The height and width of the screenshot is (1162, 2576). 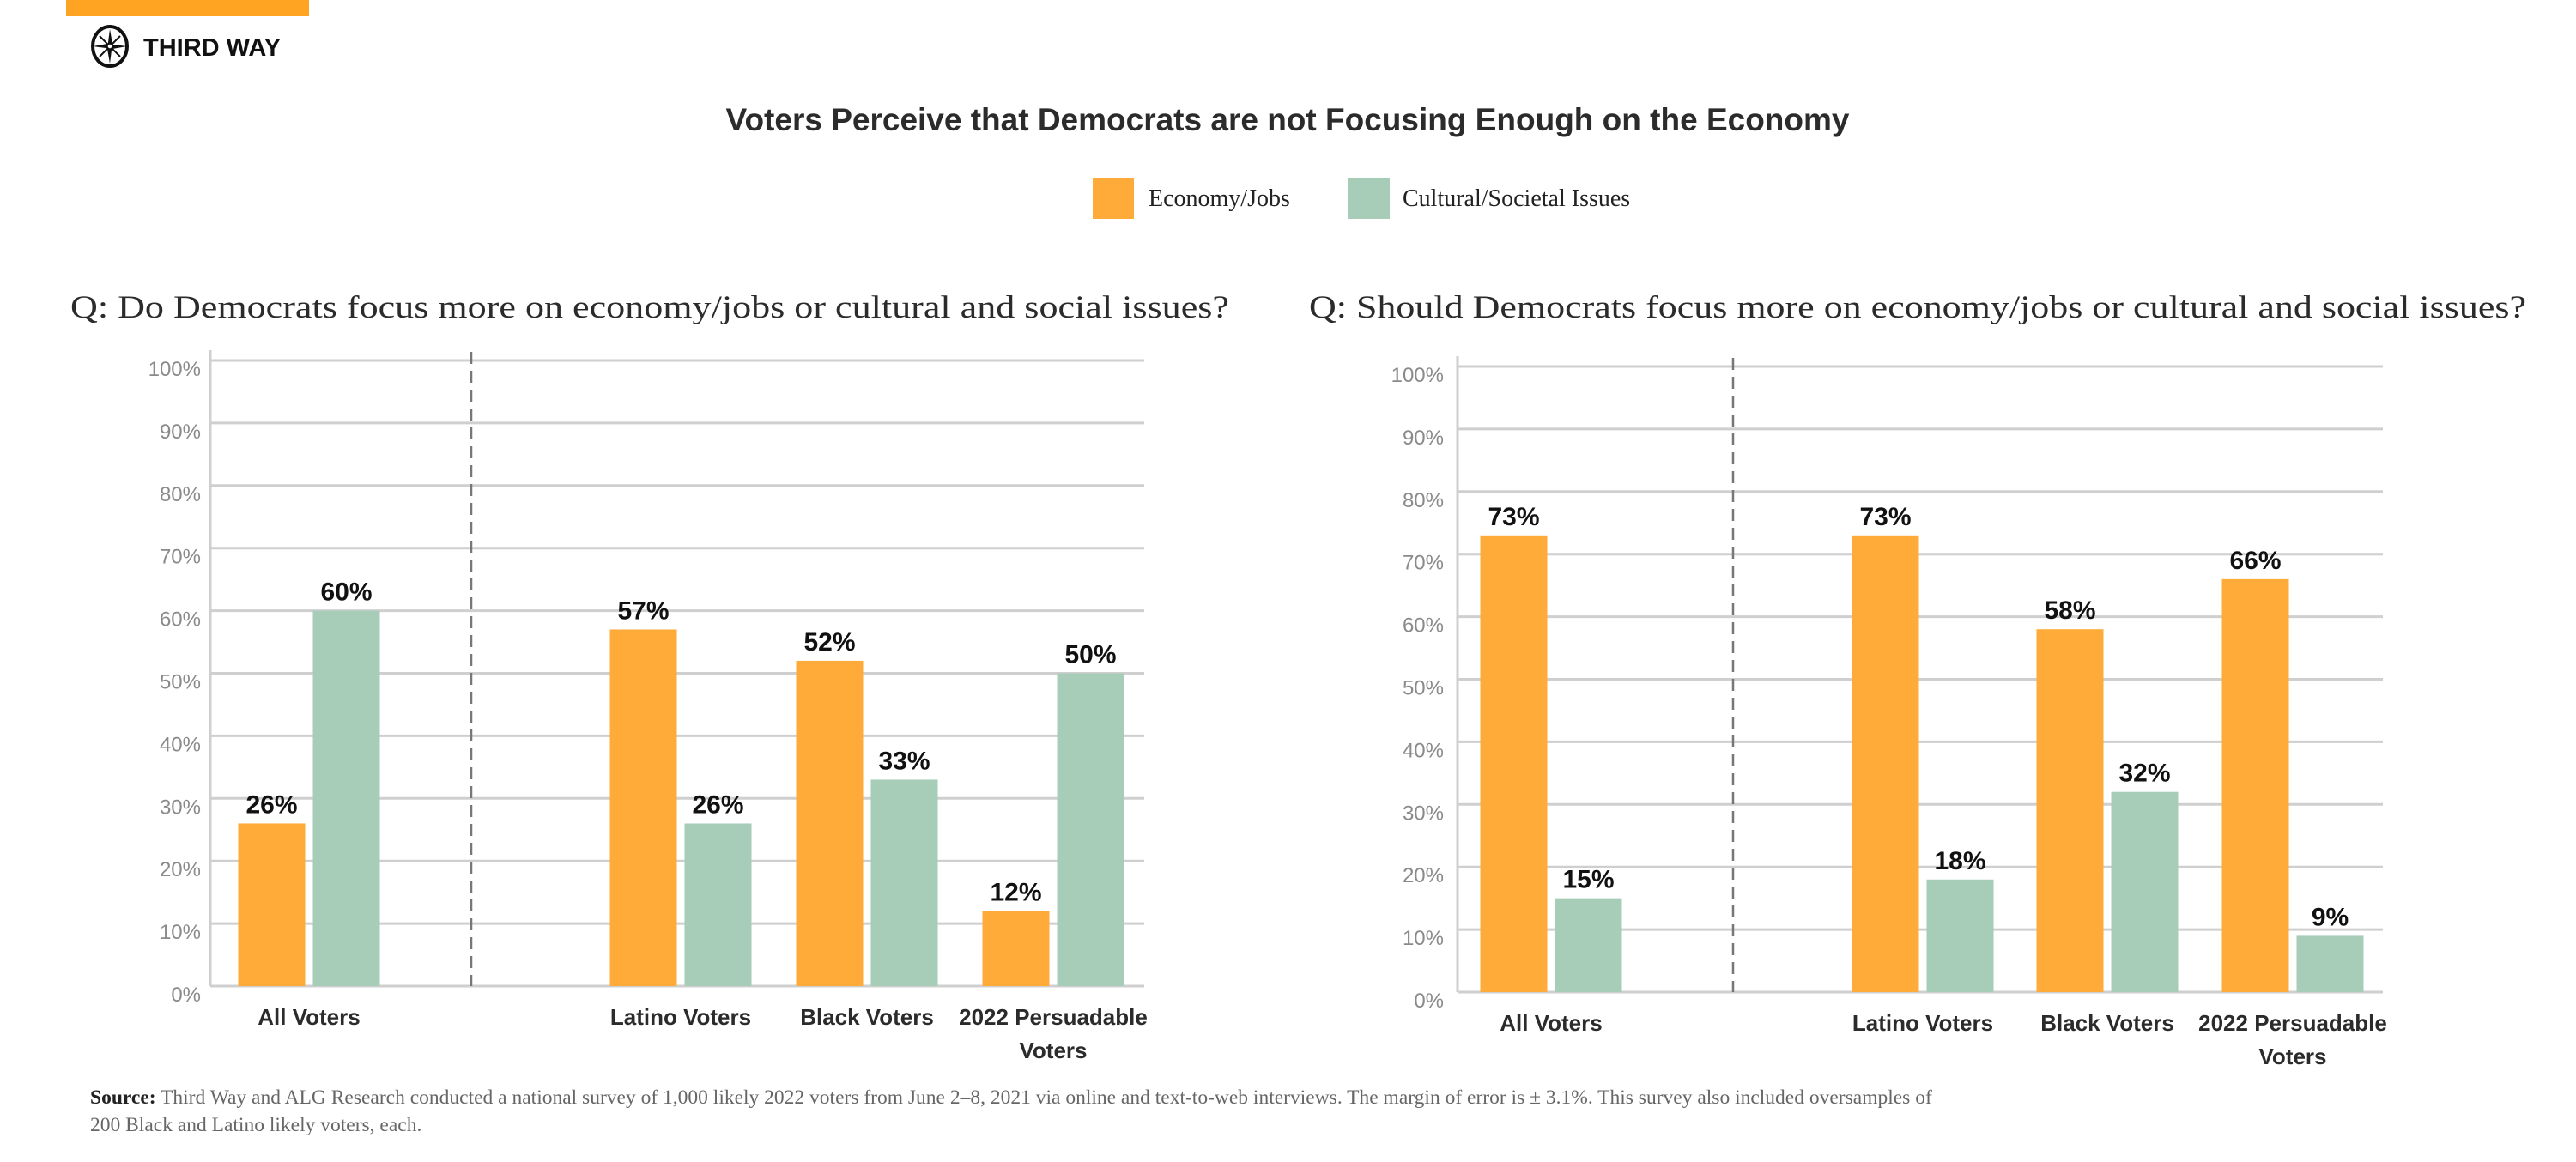 What do you see at coordinates (2330, 917) in the screenshot?
I see `bar-value-label: 9%` at bounding box center [2330, 917].